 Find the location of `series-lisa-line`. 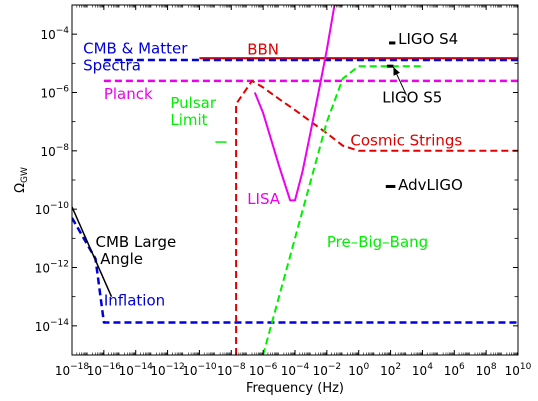

series-lisa-line is located at coordinates (298, 103).